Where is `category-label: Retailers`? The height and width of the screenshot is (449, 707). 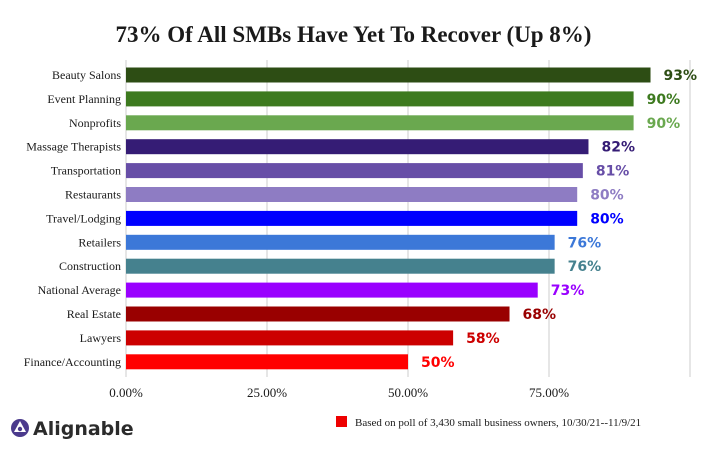 category-label: Retailers is located at coordinates (99, 242).